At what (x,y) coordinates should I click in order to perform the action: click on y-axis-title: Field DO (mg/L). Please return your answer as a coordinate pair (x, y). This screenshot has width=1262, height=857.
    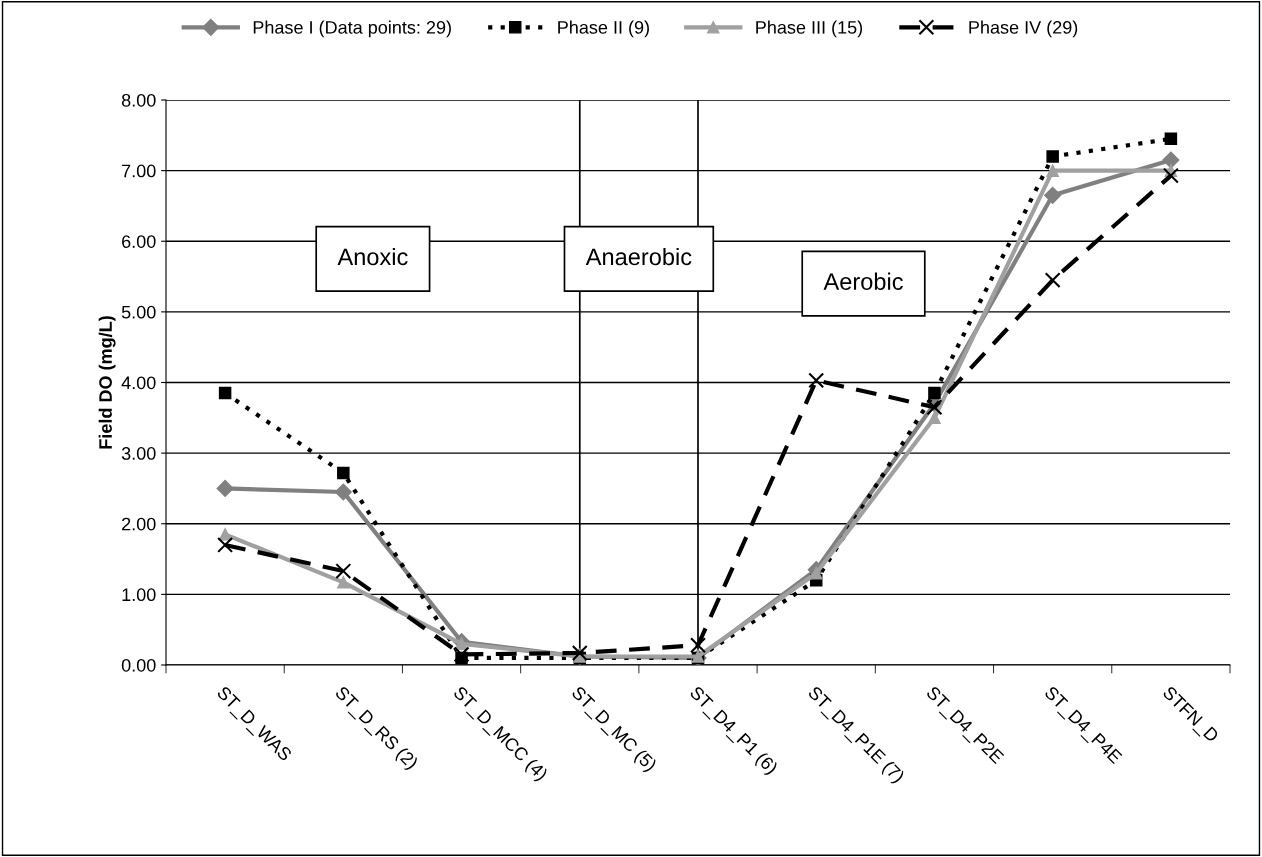
    Looking at the image, I should click on (107, 382).